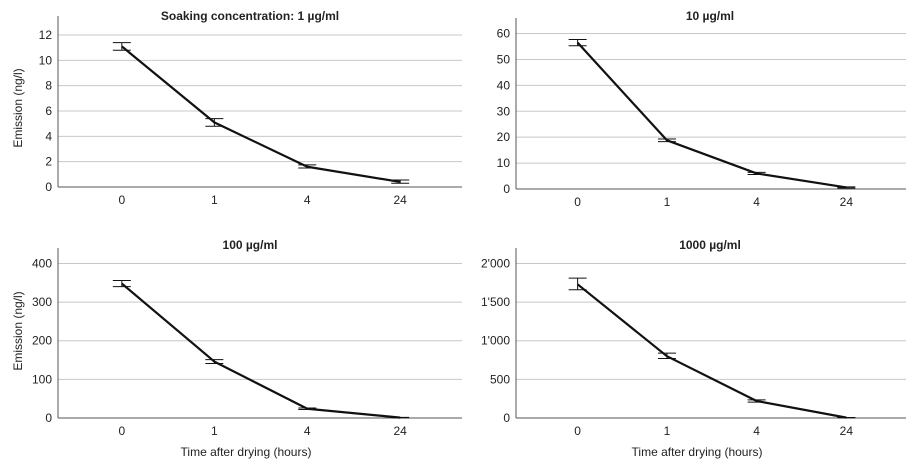 This screenshot has width=908, height=463. I want to click on panel-title: 10 µg/ml, so click(710, 16).